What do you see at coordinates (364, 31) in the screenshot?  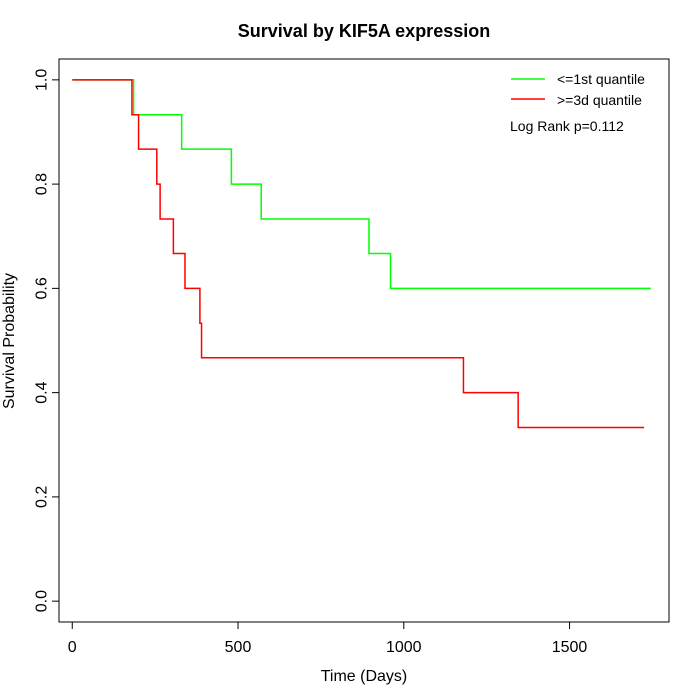 I see `chart-title: Survival by KIF5A expression` at bounding box center [364, 31].